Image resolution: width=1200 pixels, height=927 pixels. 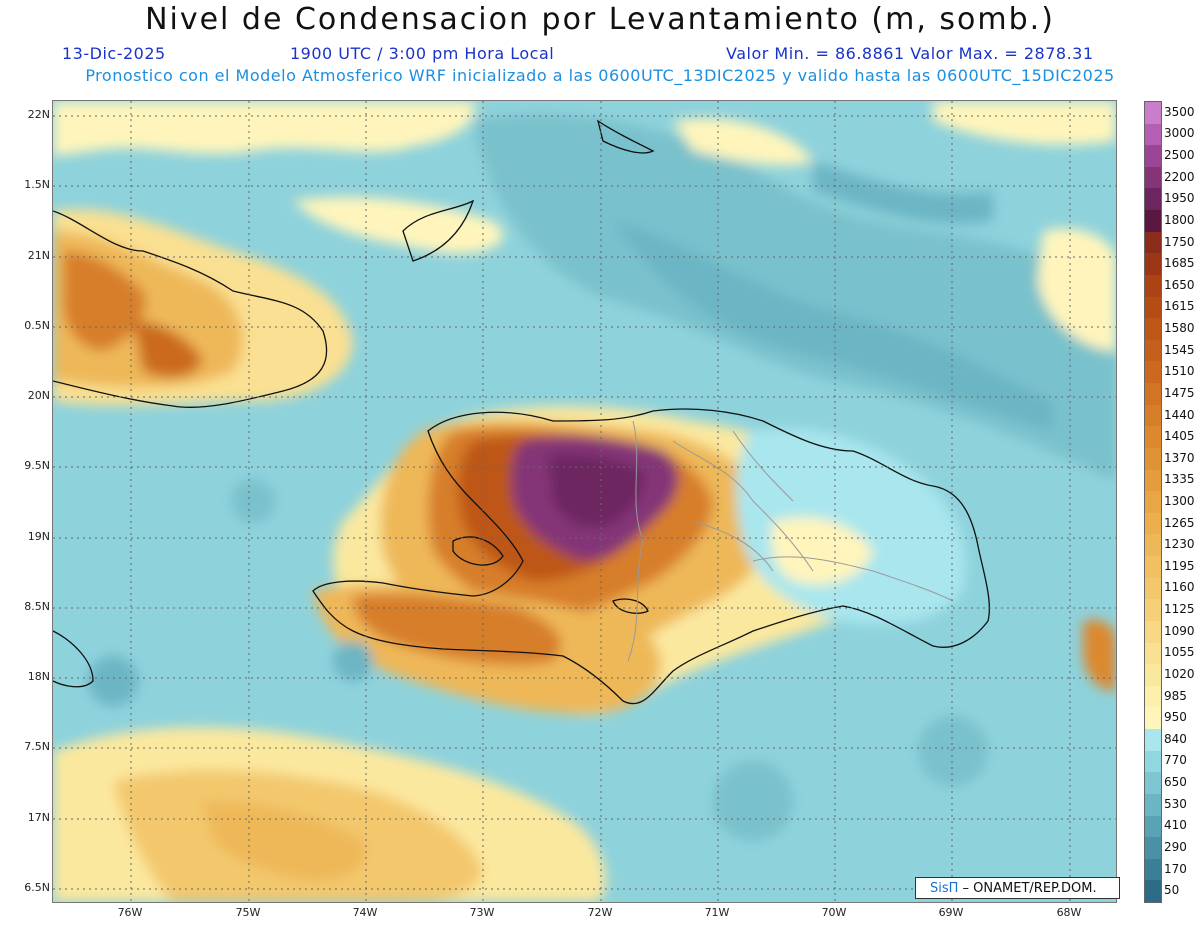 I want to click on lon-label-68w: 68W, so click(x=1069, y=912).